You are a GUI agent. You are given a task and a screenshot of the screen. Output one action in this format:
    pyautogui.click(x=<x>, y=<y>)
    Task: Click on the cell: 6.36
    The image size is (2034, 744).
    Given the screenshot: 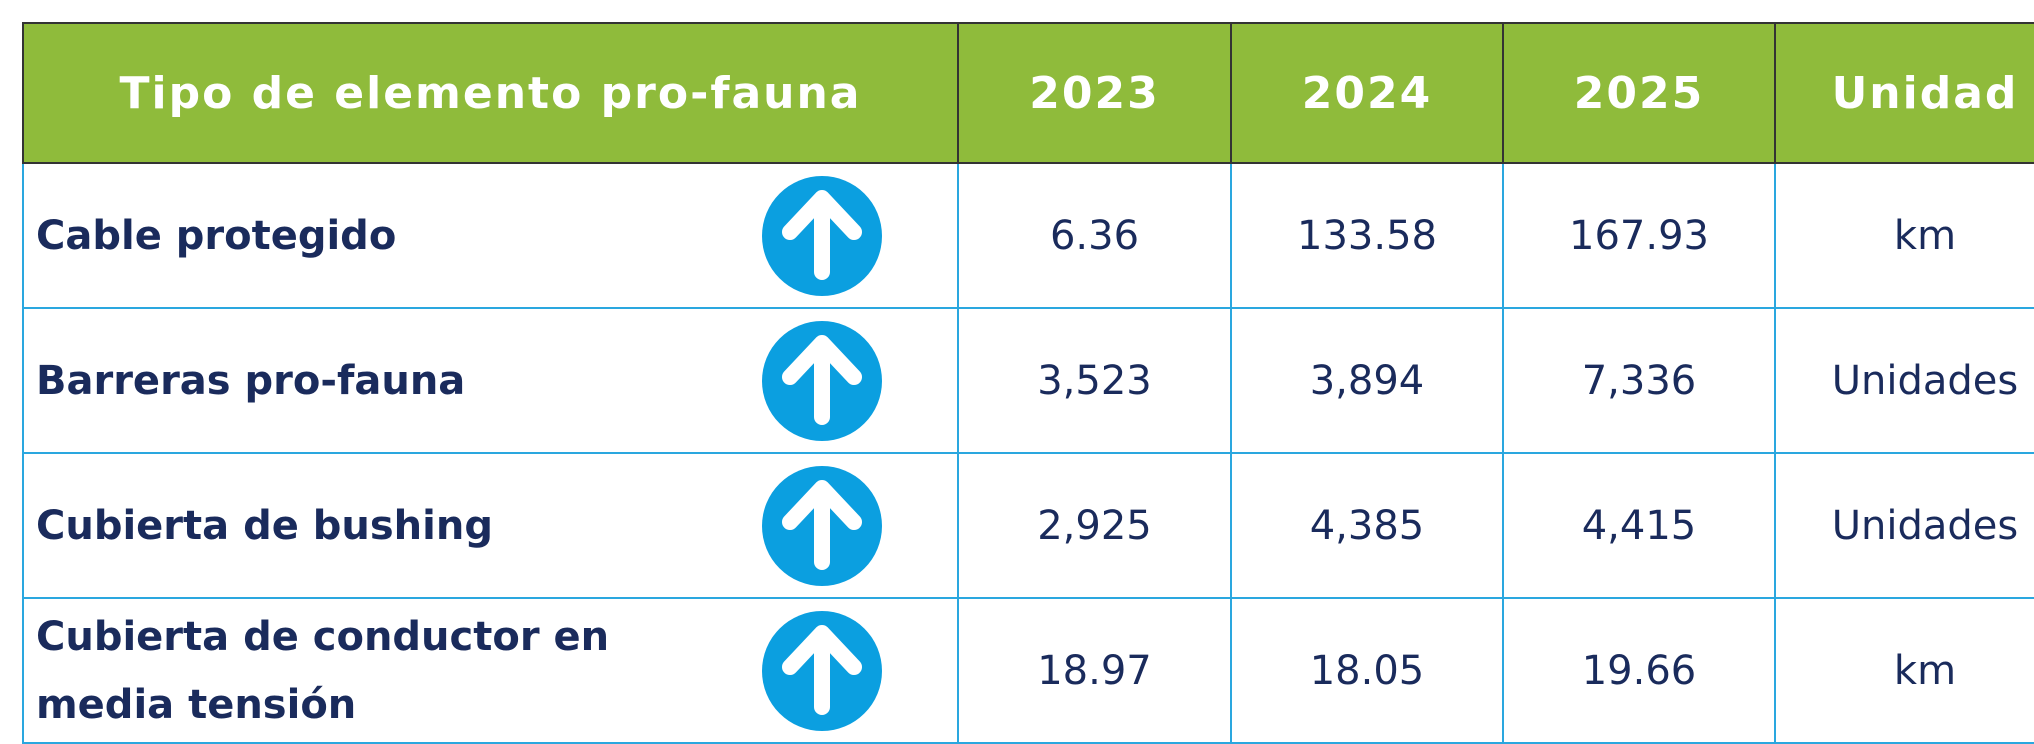 What is the action you would take?
    pyautogui.click(x=1094, y=235)
    